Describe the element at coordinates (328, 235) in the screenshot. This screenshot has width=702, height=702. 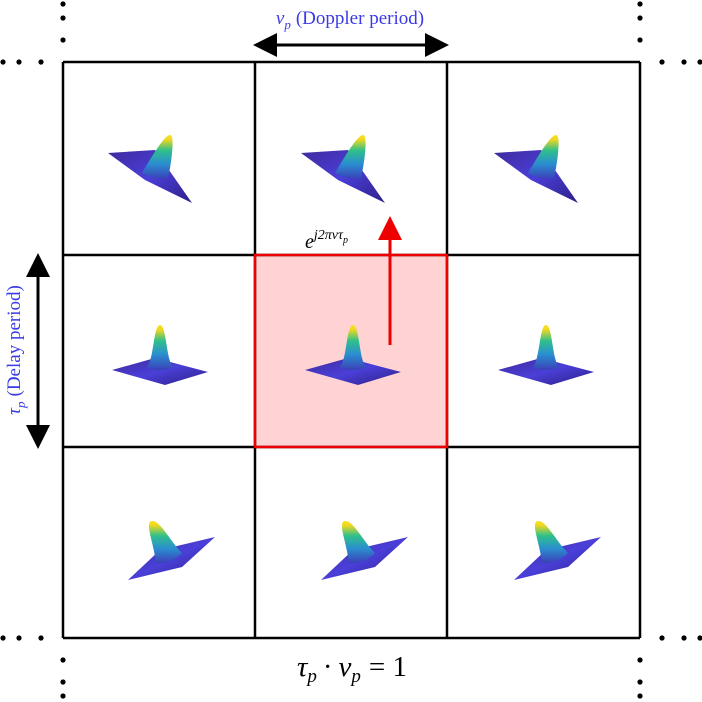
I see `label-part: j2πντ` at that location.